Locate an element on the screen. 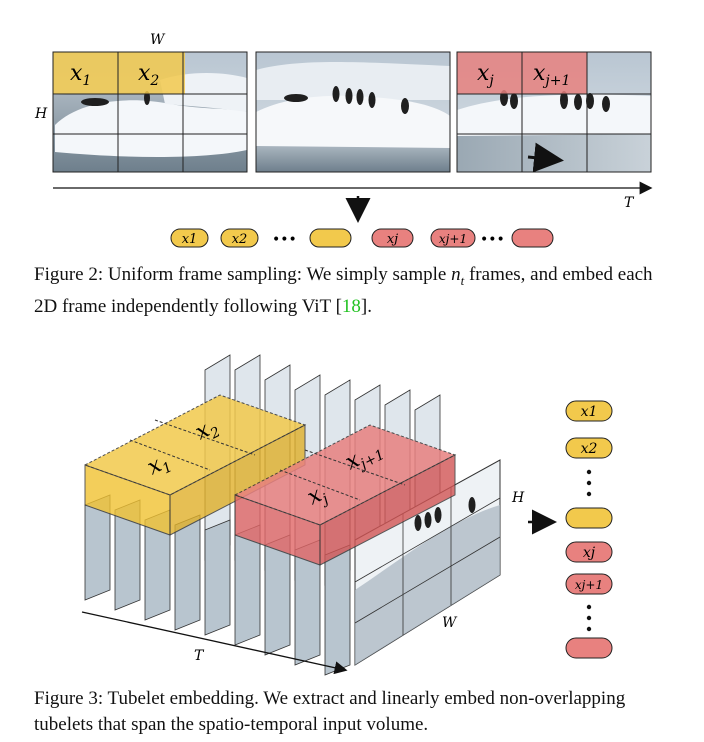 This screenshot has width=704, height=742. caption-2-var-sub: t is located at coordinates (462, 280).